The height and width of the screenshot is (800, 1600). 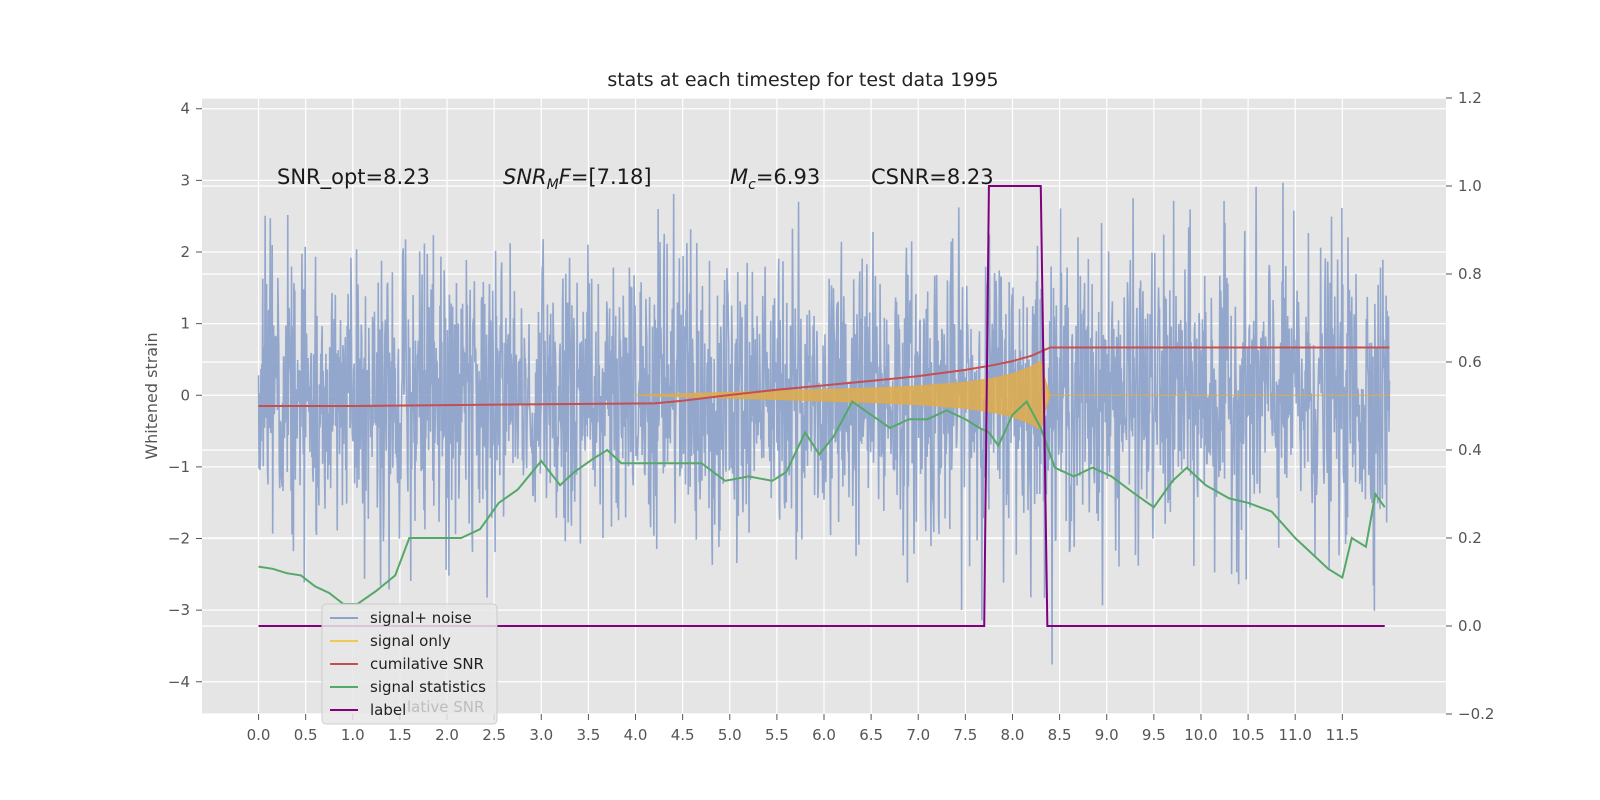 What do you see at coordinates (1013, 735) in the screenshot?
I see `x-tick-label-16: 8.0` at bounding box center [1013, 735].